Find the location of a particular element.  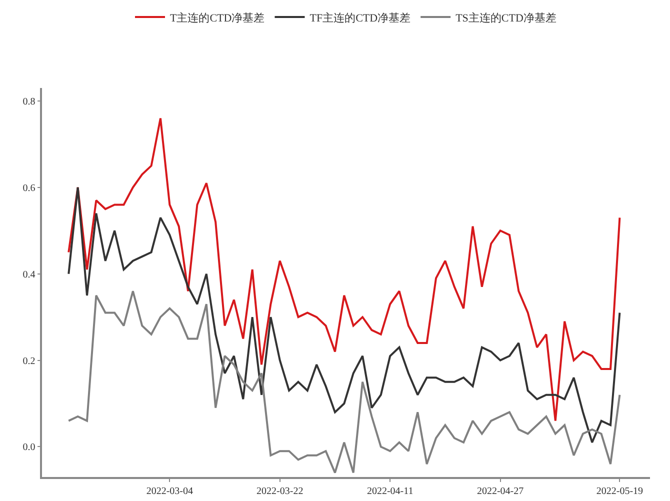

x-tick-label: 2022-04-27 is located at coordinates (500, 491).